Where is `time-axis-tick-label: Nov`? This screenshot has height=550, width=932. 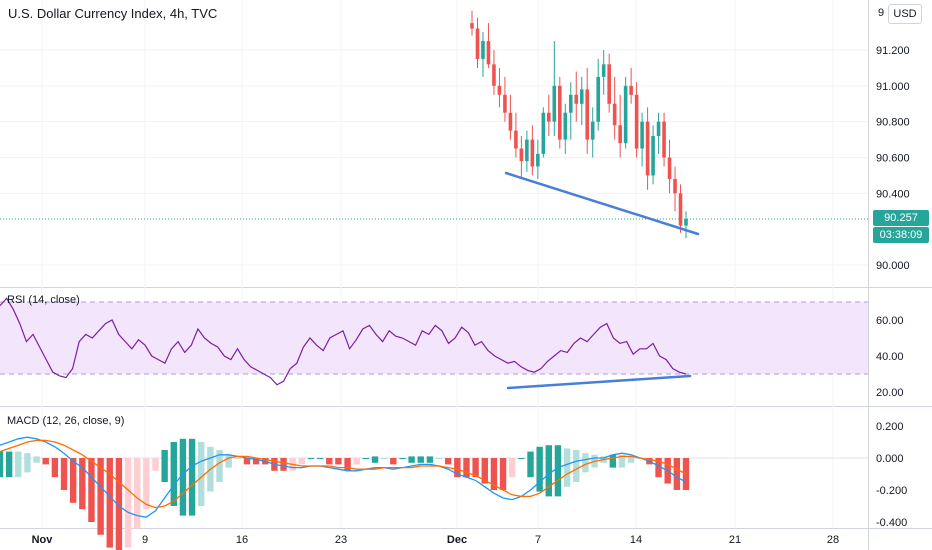
time-axis-tick-label: Nov is located at coordinates (43, 540).